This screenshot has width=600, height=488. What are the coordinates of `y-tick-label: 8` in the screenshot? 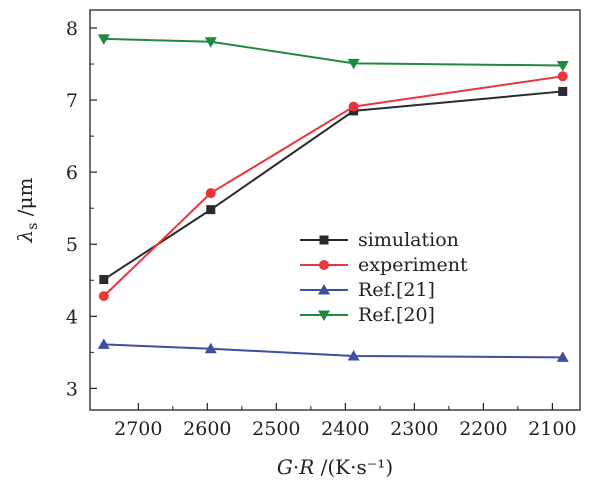 It's located at (72, 29).